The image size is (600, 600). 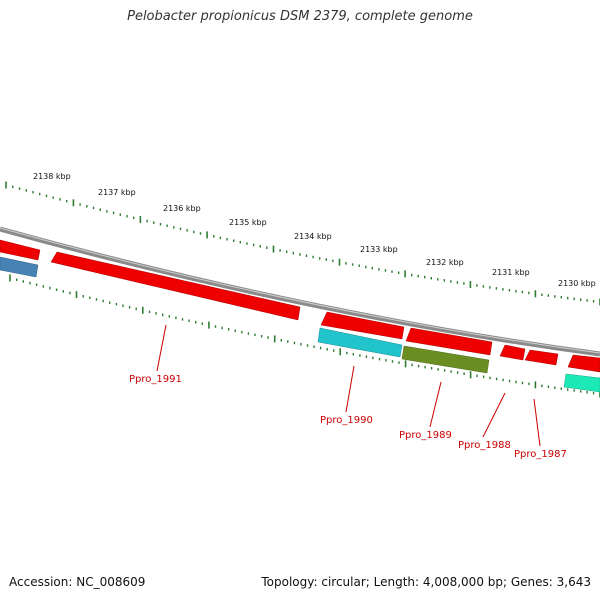 I want to click on leader-line-ppro1989, so click(x=435, y=404).